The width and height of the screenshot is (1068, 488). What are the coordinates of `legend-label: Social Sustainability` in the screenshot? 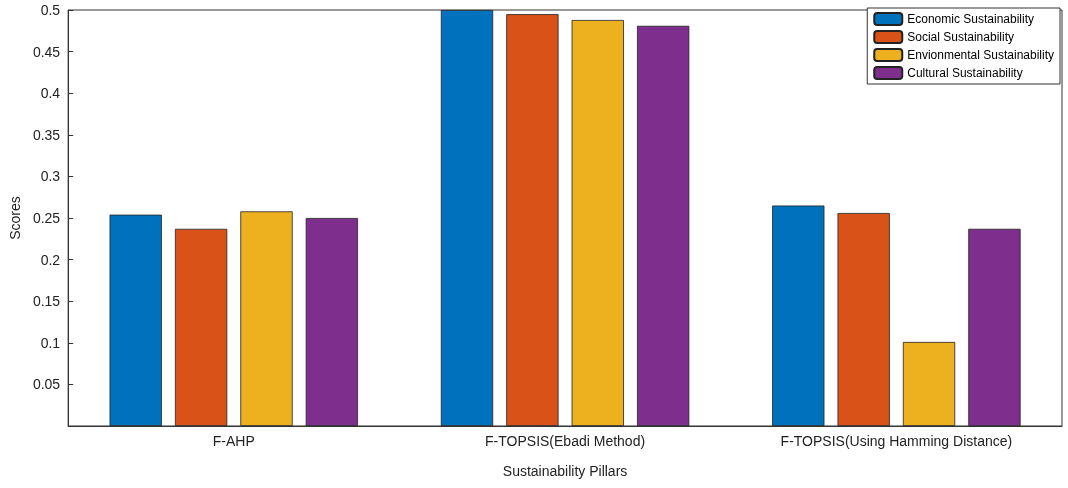 It's located at (960, 37).